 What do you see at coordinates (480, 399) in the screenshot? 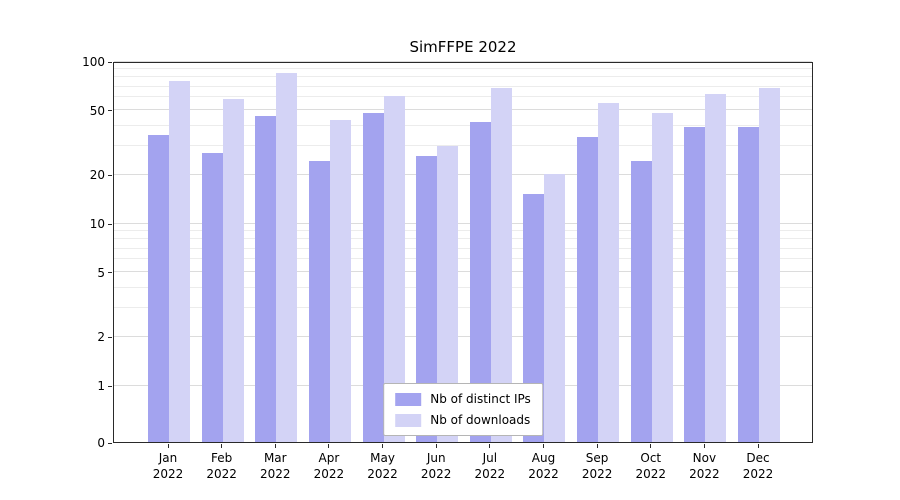
I see `legend-label-nb-of-distinct-ips: Nb of distinct IPs` at bounding box center [480, 399].